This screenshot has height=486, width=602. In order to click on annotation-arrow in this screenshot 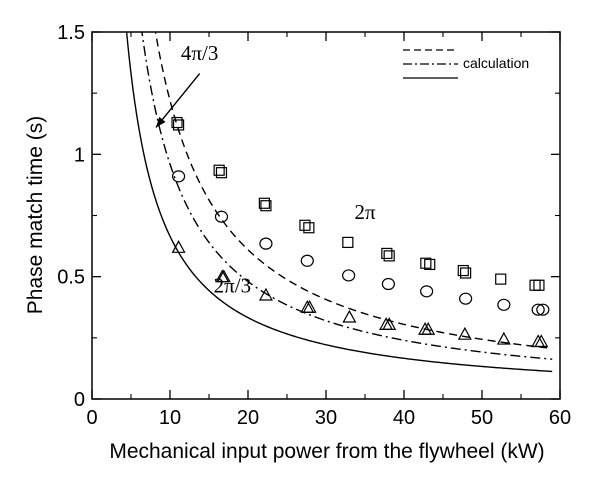, I will do `click(178, 100)`.